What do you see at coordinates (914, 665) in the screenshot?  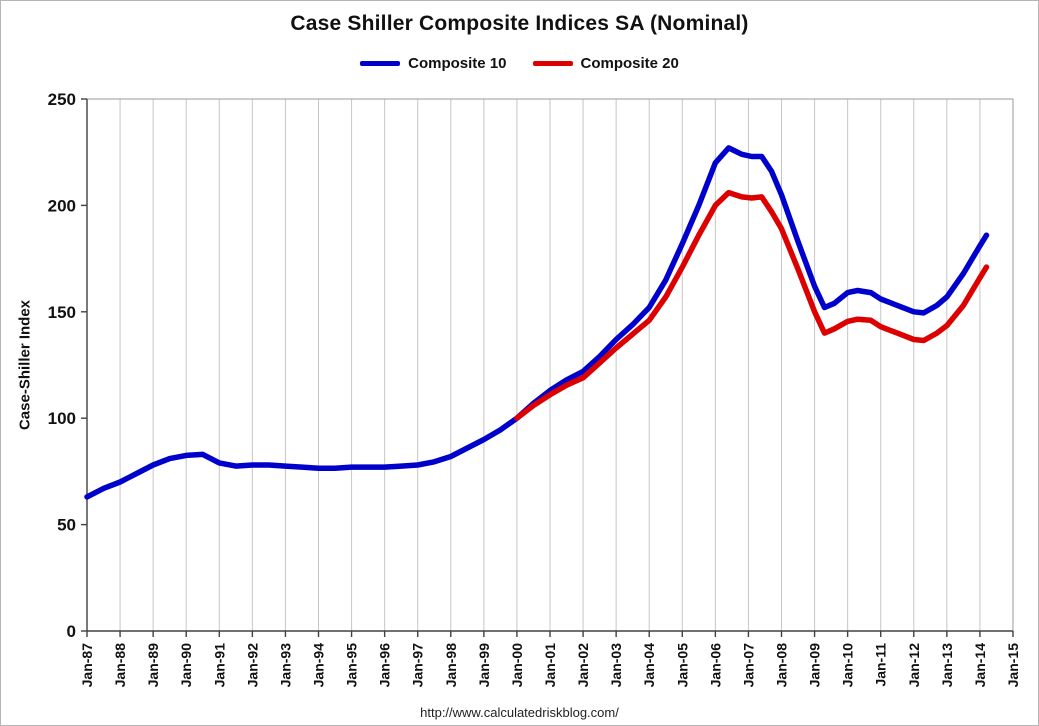 I see `svg-text: Jan-12` at bounding box center [914, 665].